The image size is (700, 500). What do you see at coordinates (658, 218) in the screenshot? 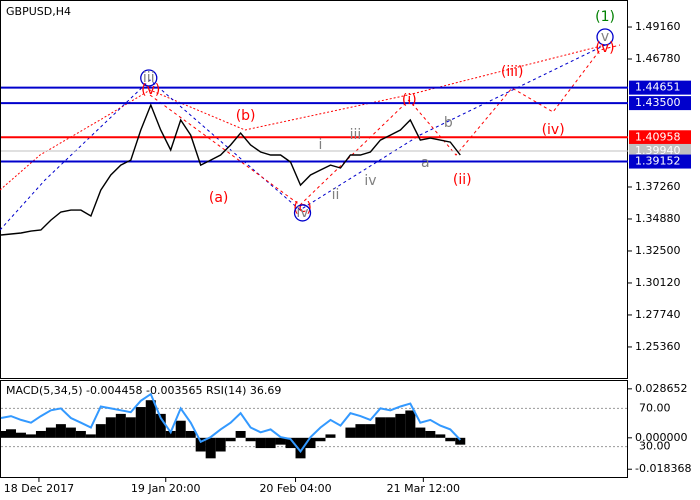
I see `y-tick-label: 1.34880` at bounding box center [658, 218].